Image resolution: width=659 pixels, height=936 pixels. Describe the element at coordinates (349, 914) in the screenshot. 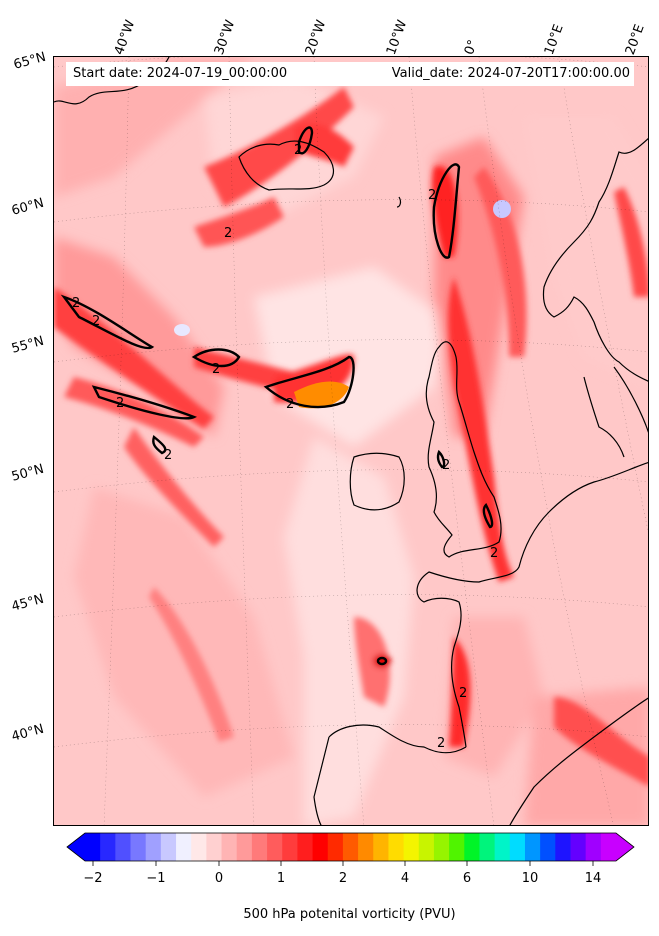

I see `colorbar-label: 500 hPa potenital vorticity (PVU)` at that location.